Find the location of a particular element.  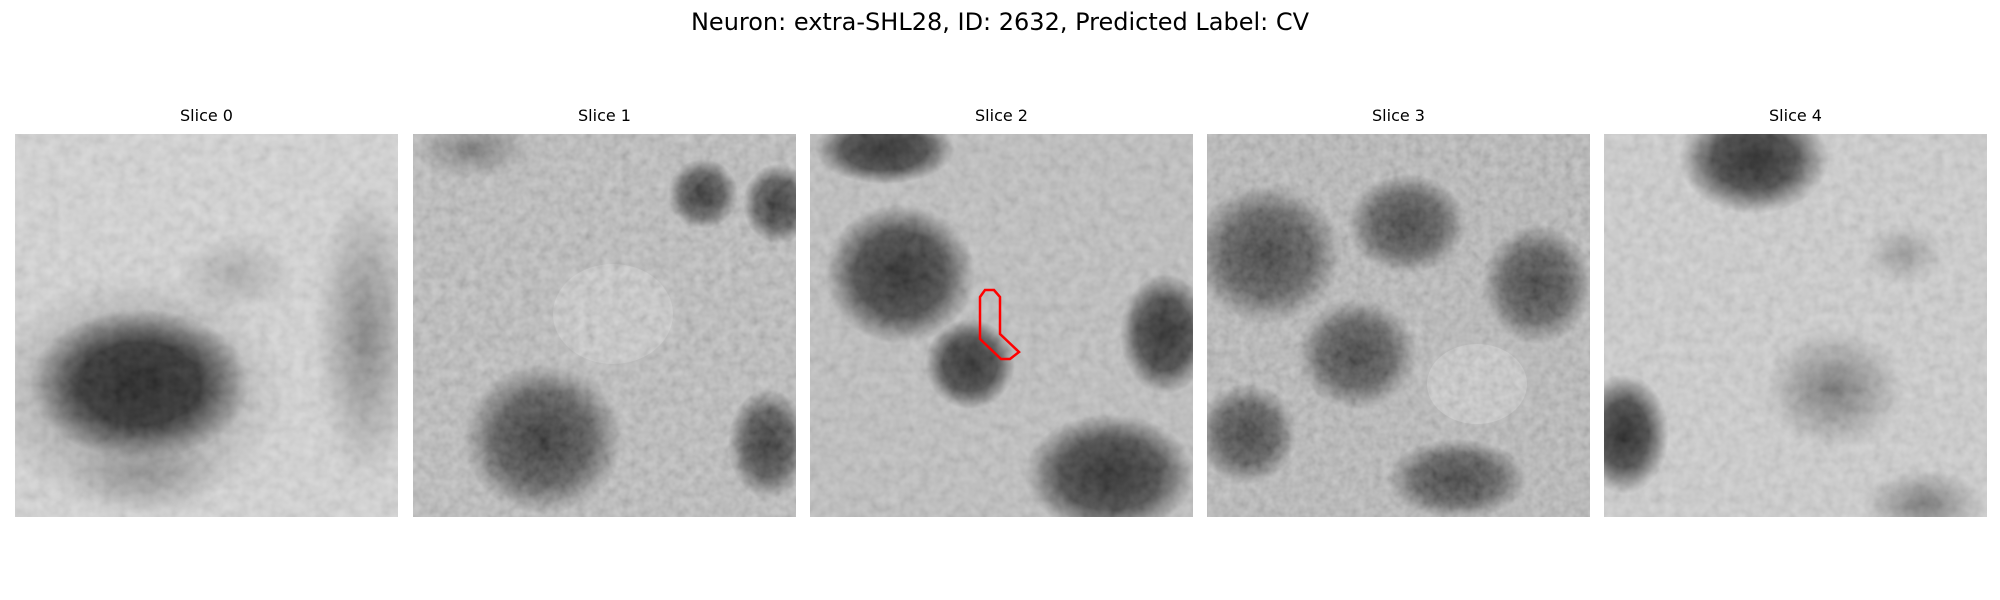

slice-title: Slice 2 is located at coordinates (1001, 116).